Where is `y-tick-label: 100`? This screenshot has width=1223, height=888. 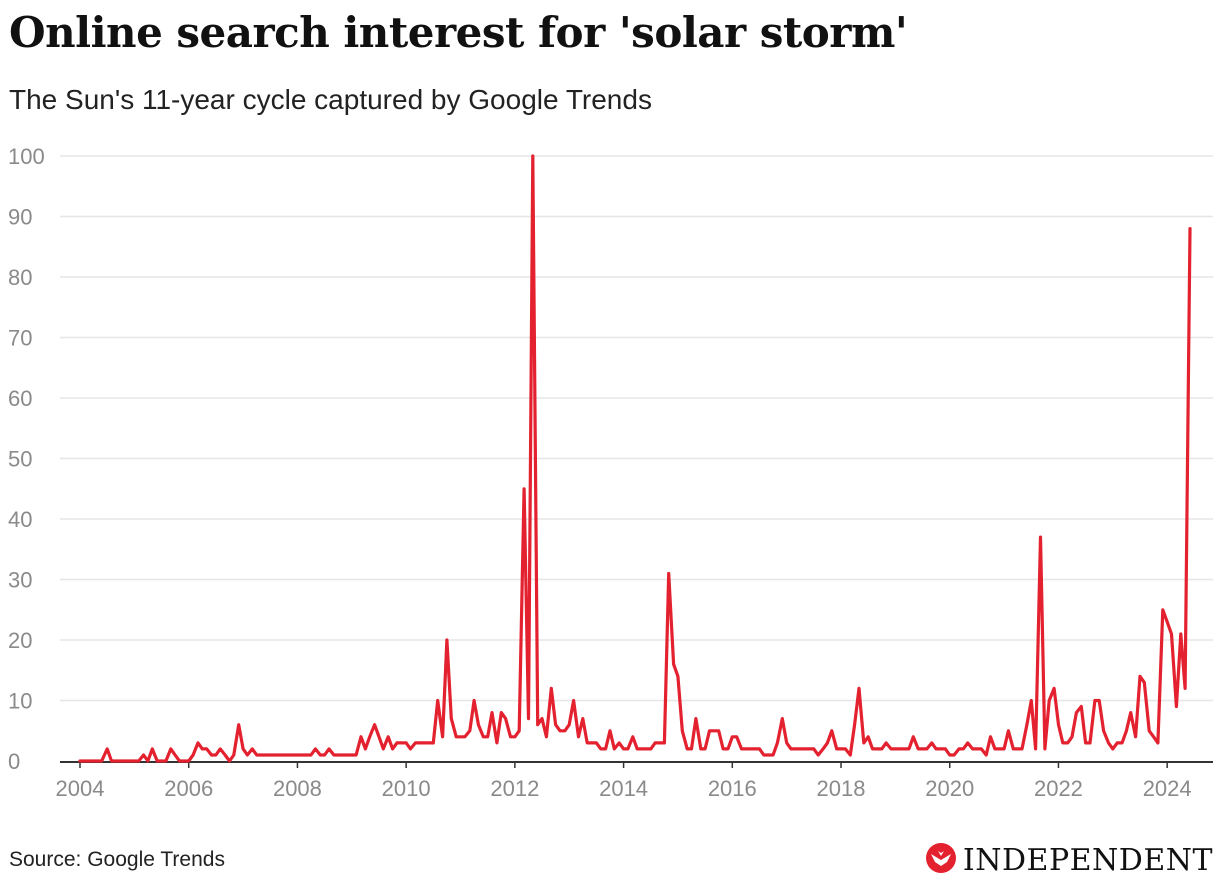
y-tick-label: 100 is located at coordinates (26, 156).